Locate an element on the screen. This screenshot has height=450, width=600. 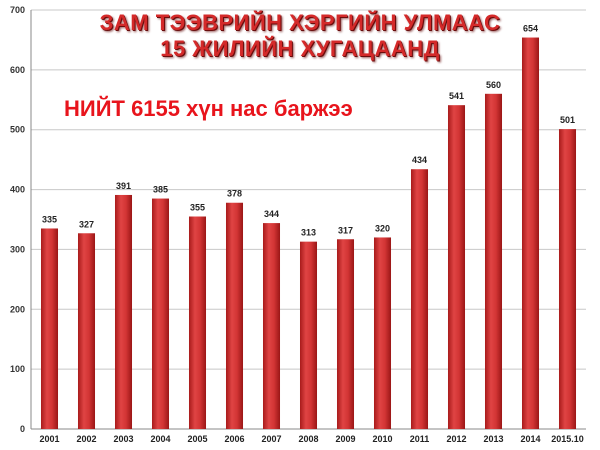
data-label: 560 is located at coordinates (493, 85).